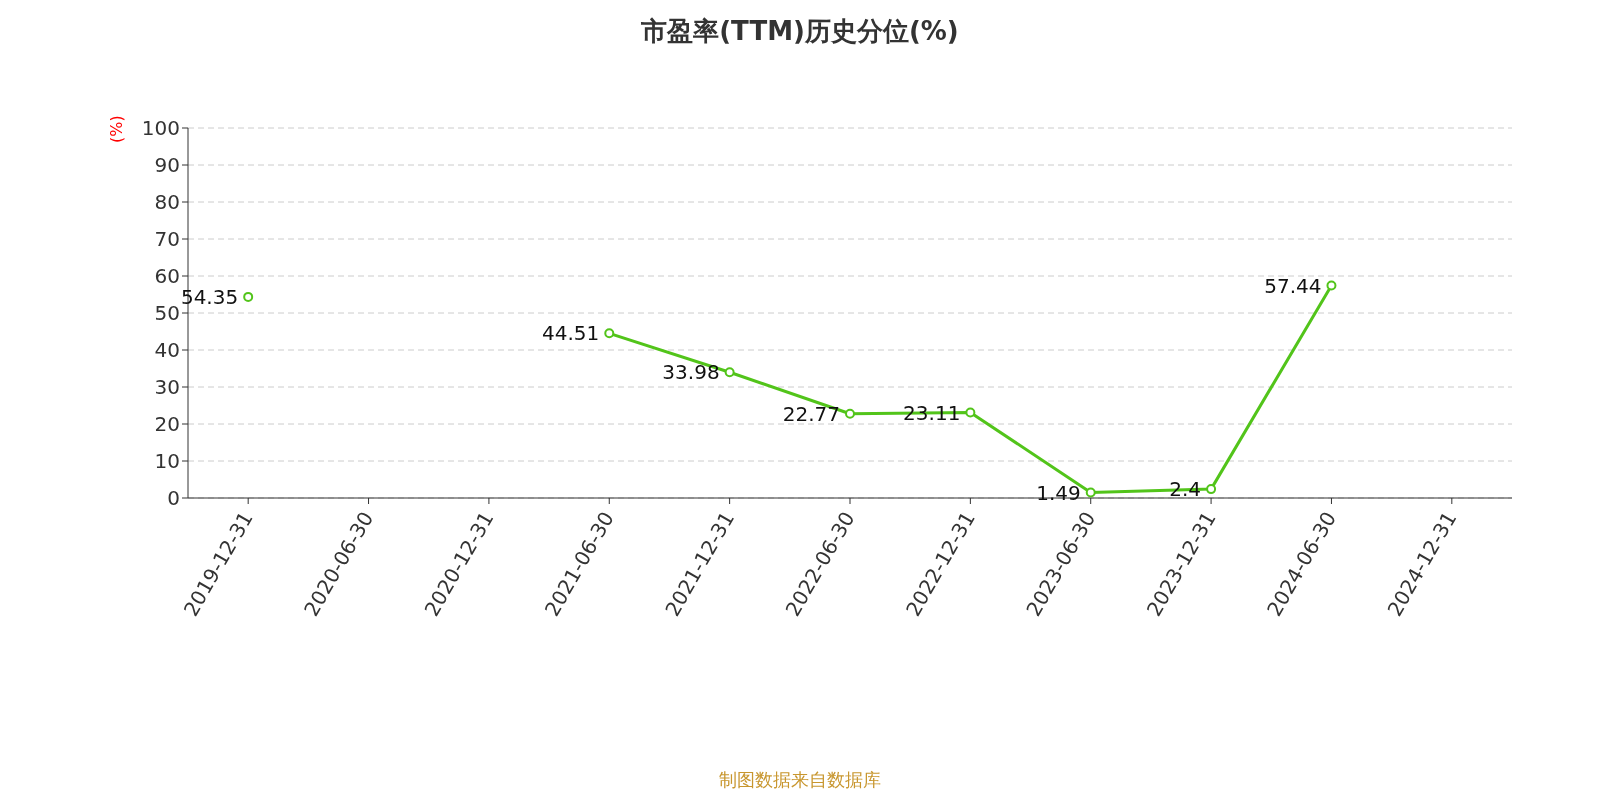 Image resolution: width=1600 pixels, height=800 pixels. I want to click on text: 制图数据来自数据库, so click(800, 780).